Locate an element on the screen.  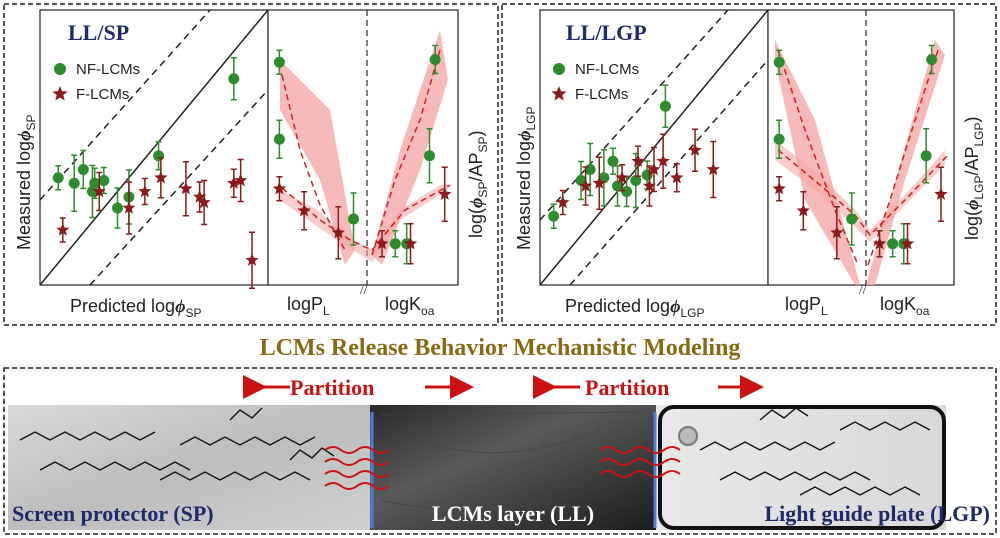
right-x-logkoa: logKoa is located at coordinates (905, 306).